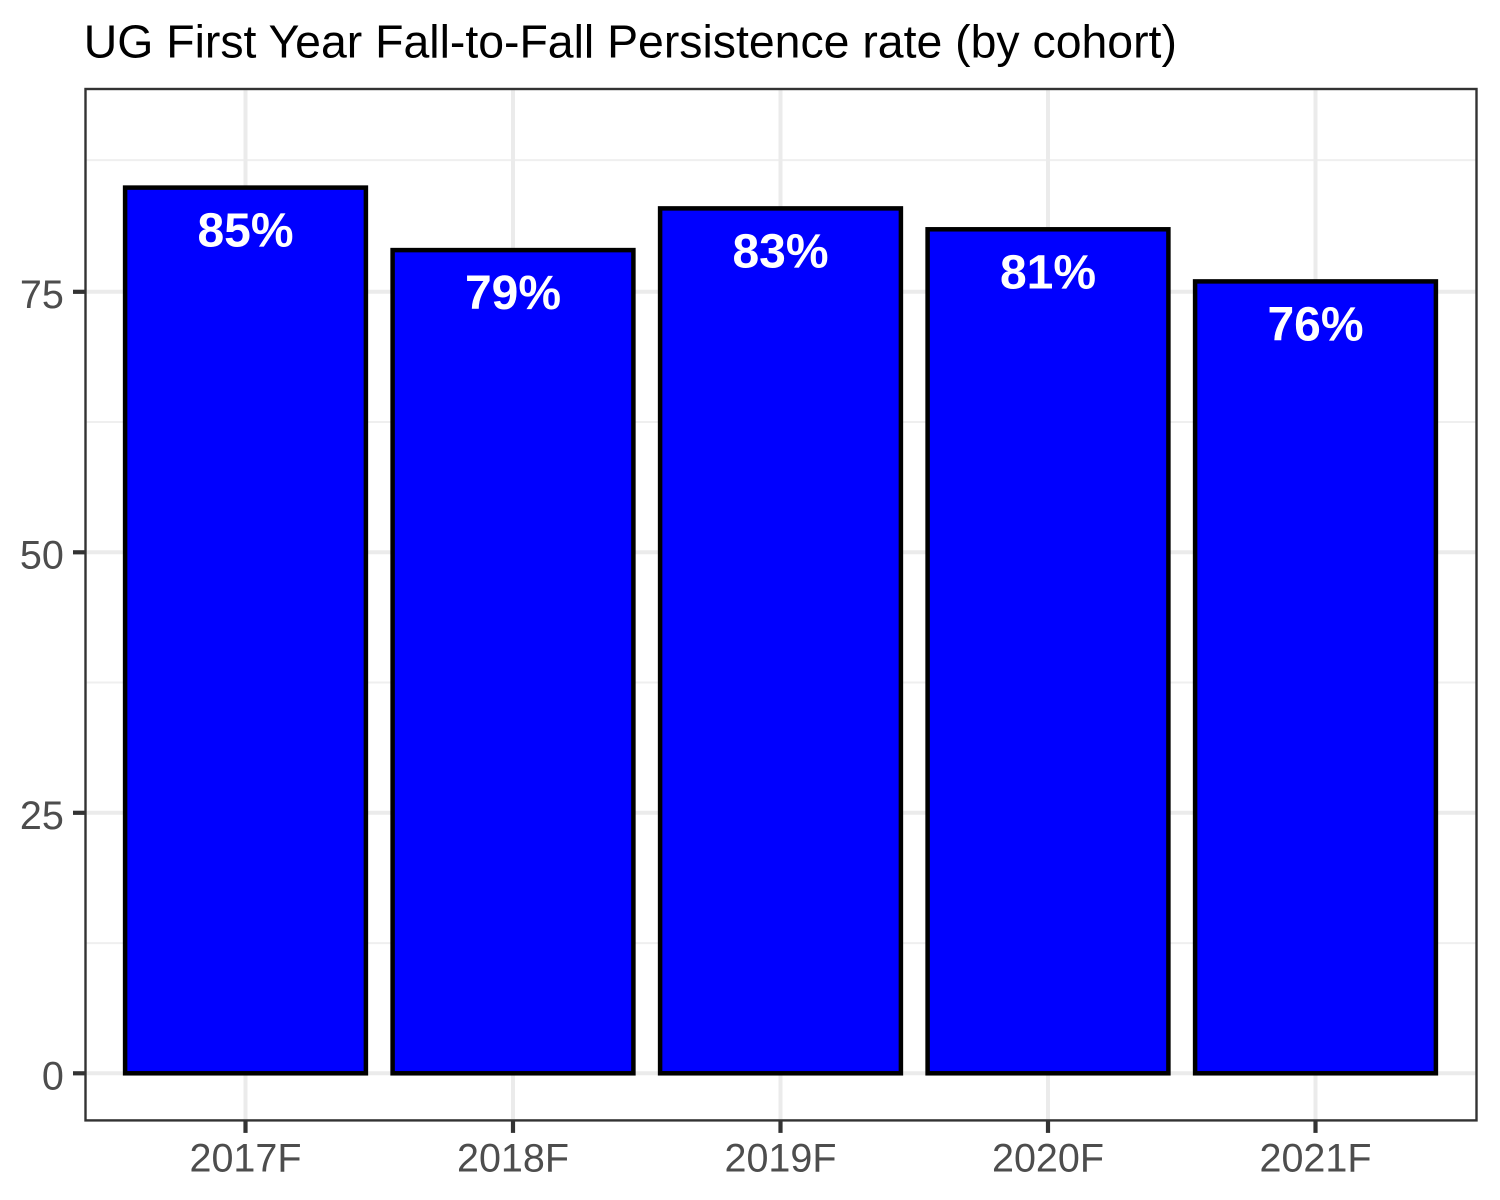 The width and height of the screenshot is (1500, 1200). Describe the element at coordinates (513, 1158) in the screenshot. I see `svg-text: 2018F` at that location.